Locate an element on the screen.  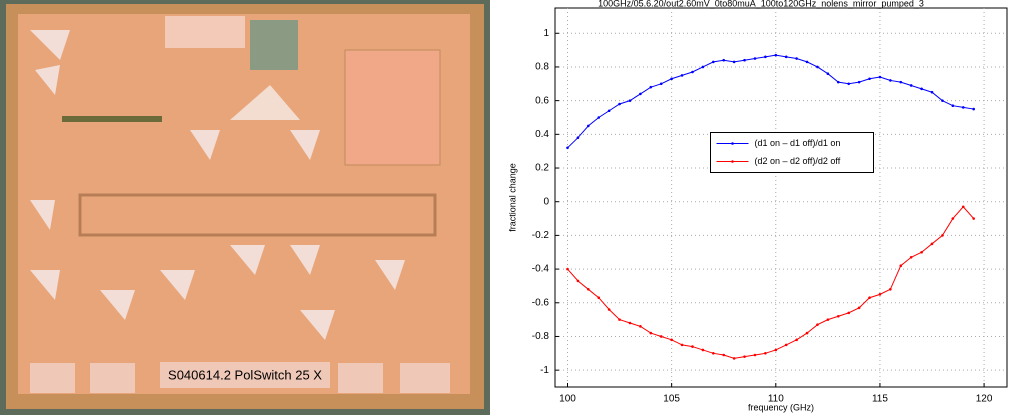
x-axis-label: frequency (GHz) is located at coordinates (781, 407).